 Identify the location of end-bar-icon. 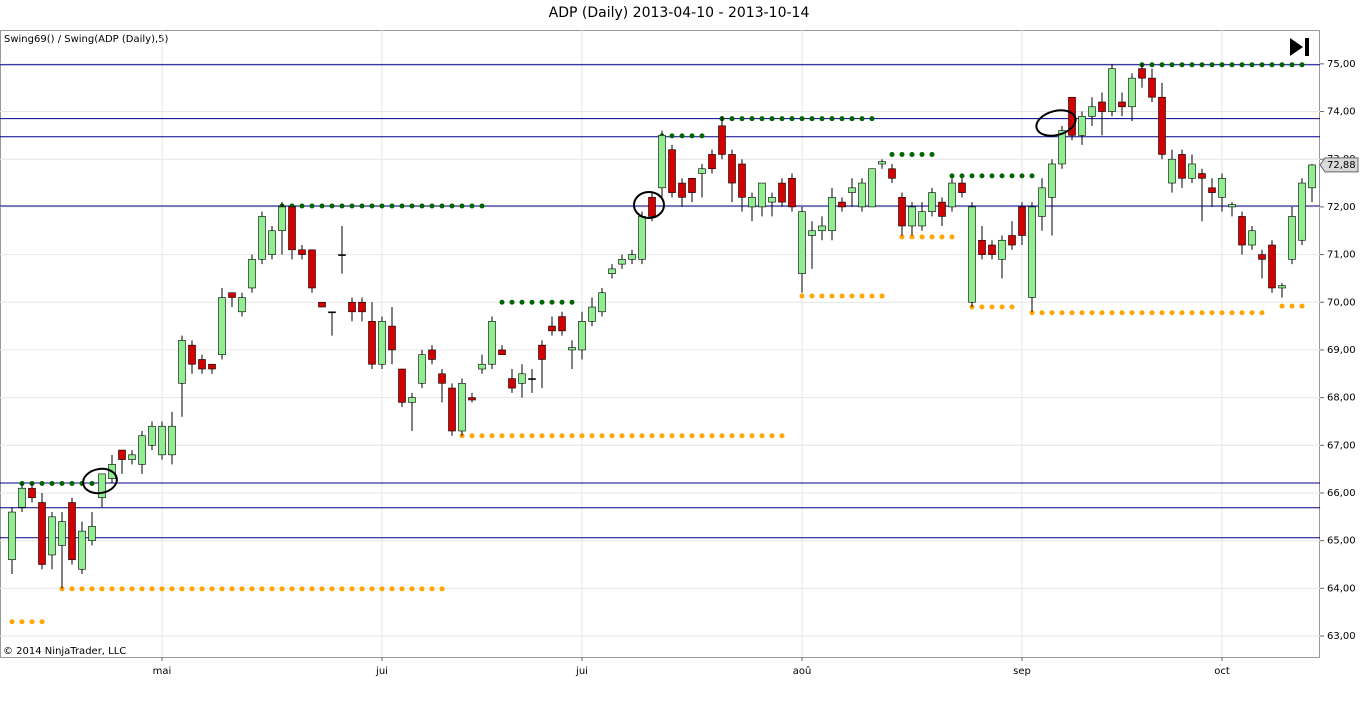
(1307, 47).